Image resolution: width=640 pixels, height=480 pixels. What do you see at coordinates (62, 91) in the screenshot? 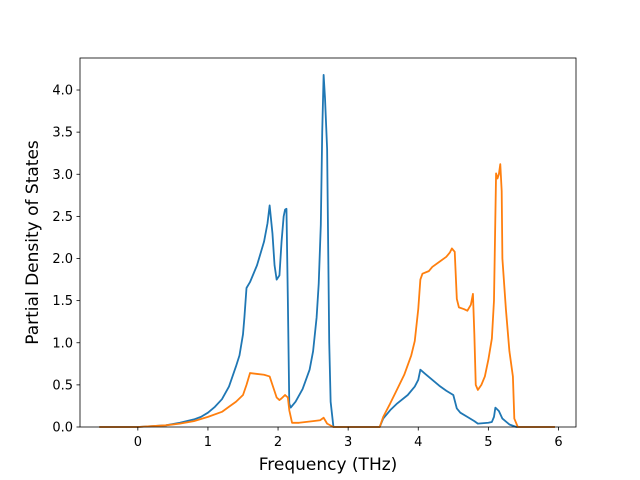
I see `y-tick-label: 4.0` at bounding box center [62, 91].